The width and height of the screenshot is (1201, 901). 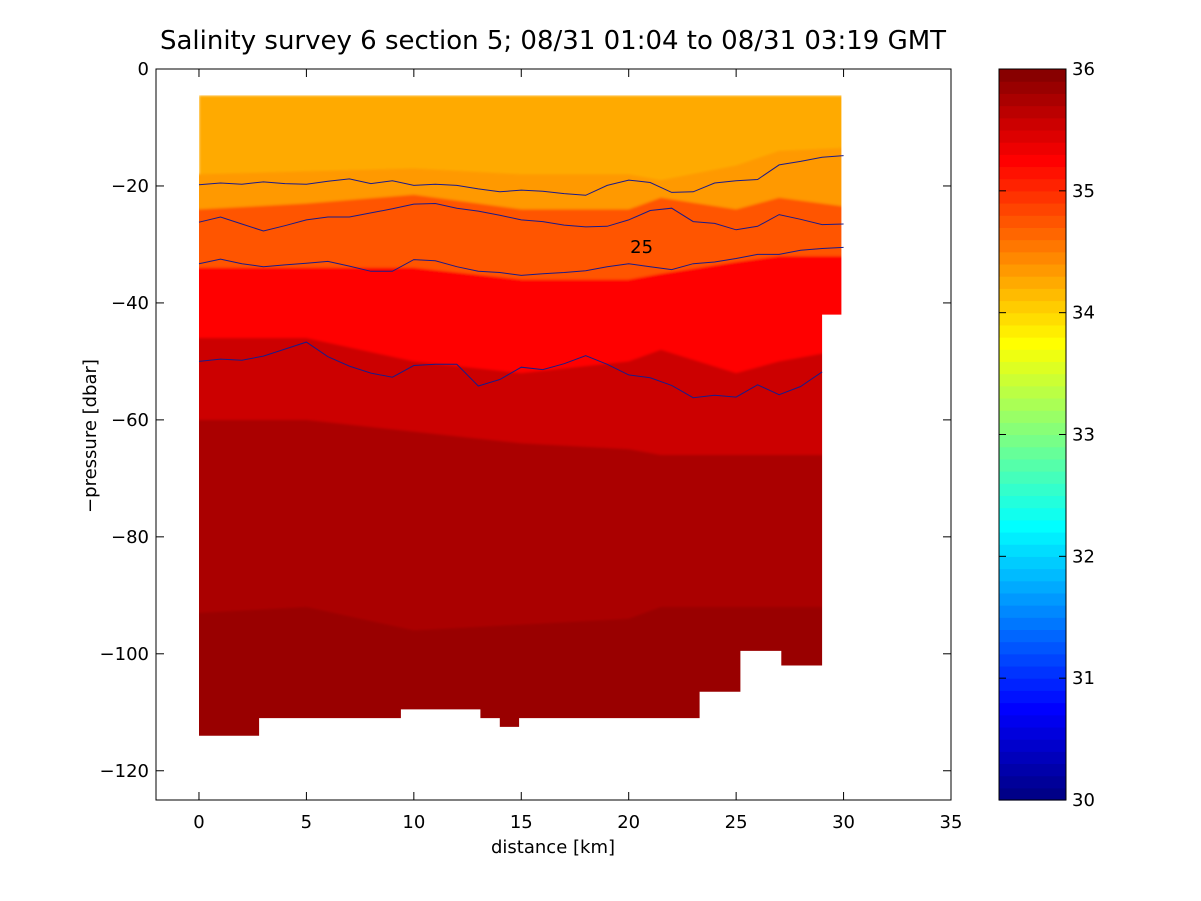 What do you see at coordinates (413, 822) in the screenshot?
I see `x-tick-label: 10` at bounding box center [413, 822].